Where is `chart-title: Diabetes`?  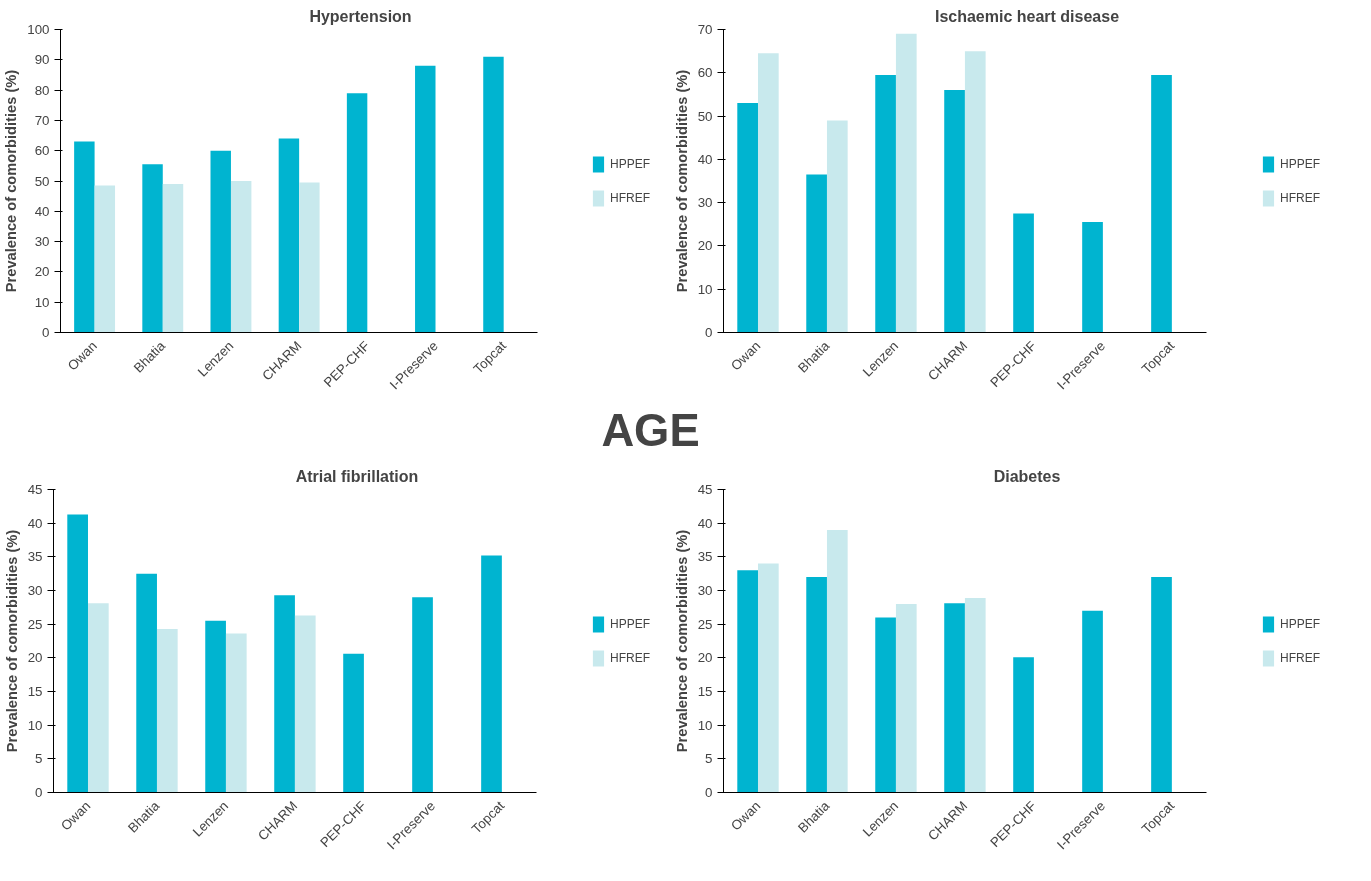
chart-title: Diabetes is located at coordinates (1027, 476).